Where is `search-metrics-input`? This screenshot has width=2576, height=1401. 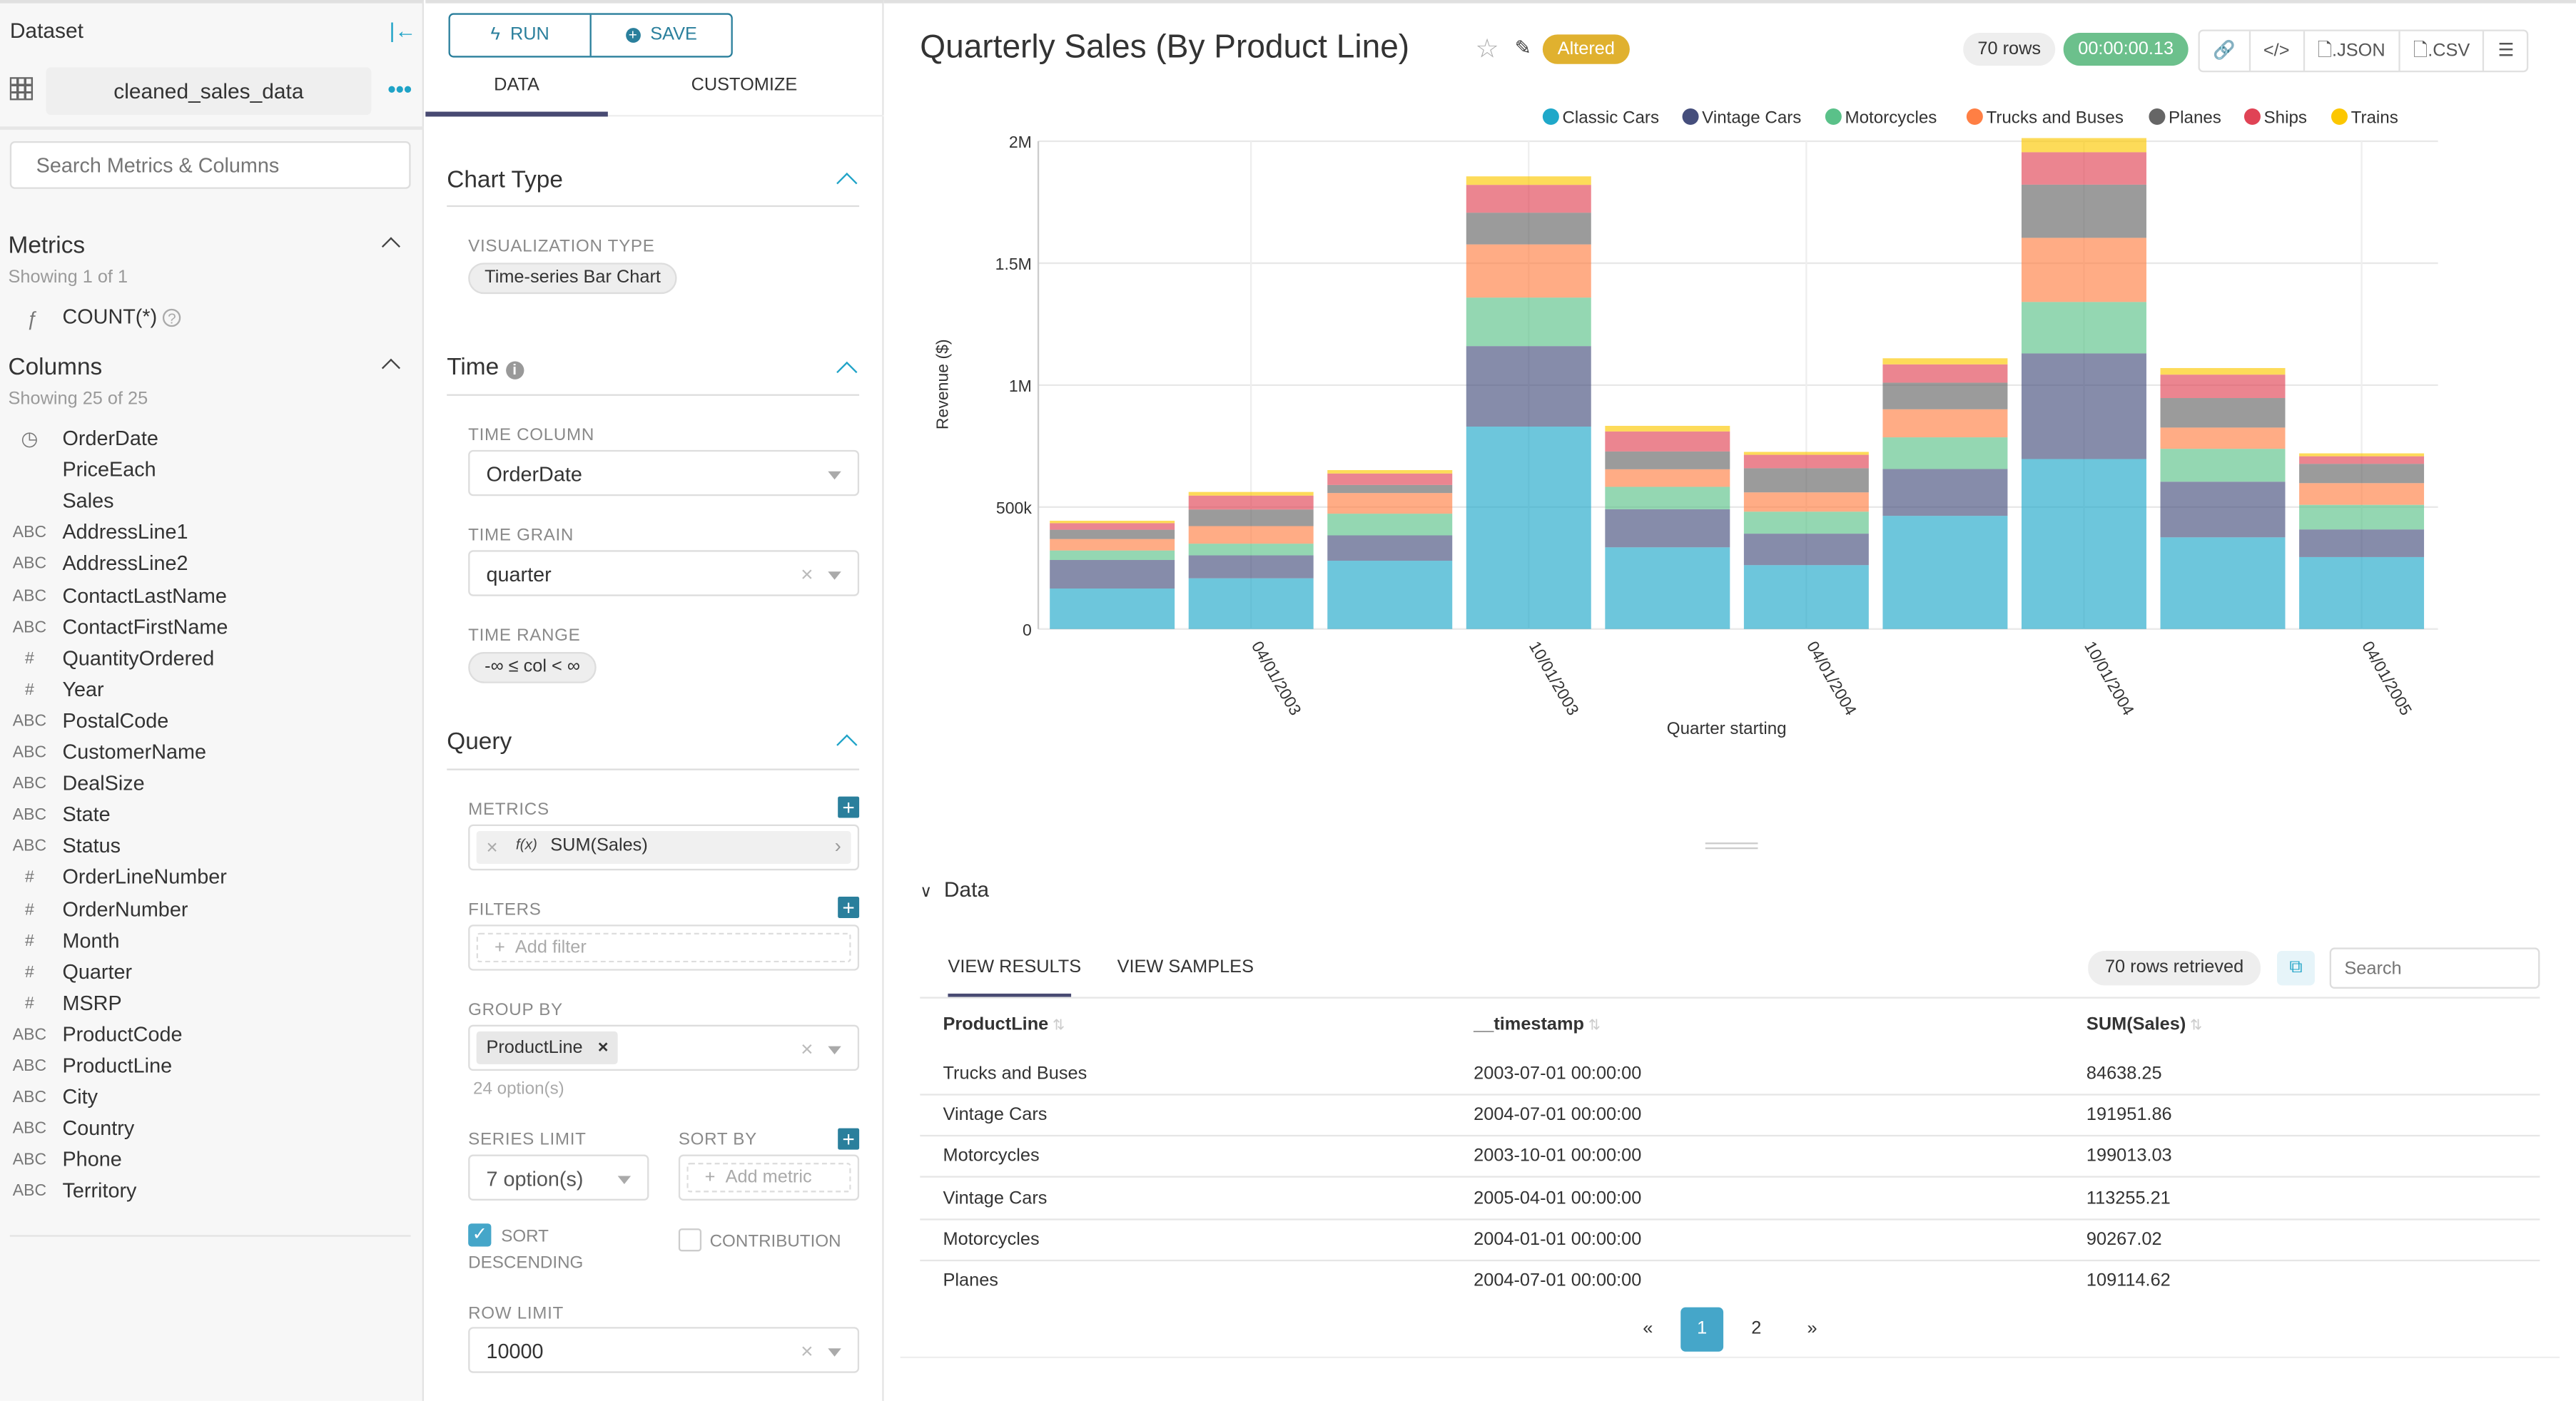
search-metrics-input is located at coordinates (210, 165).